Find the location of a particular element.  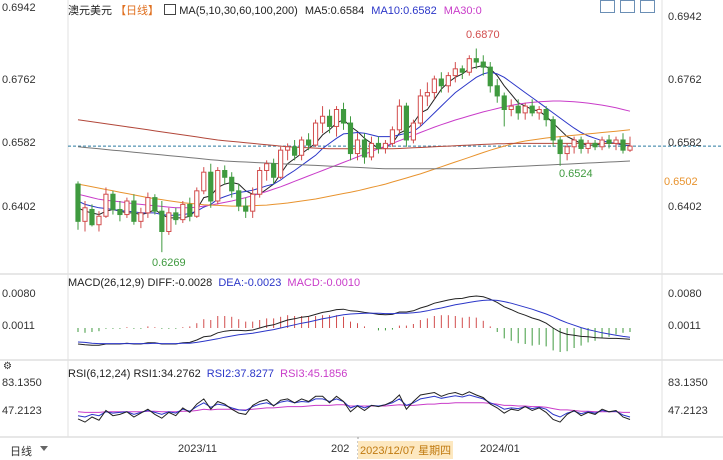

y-tick: 0.6762 is located at coordinates (685, 80).